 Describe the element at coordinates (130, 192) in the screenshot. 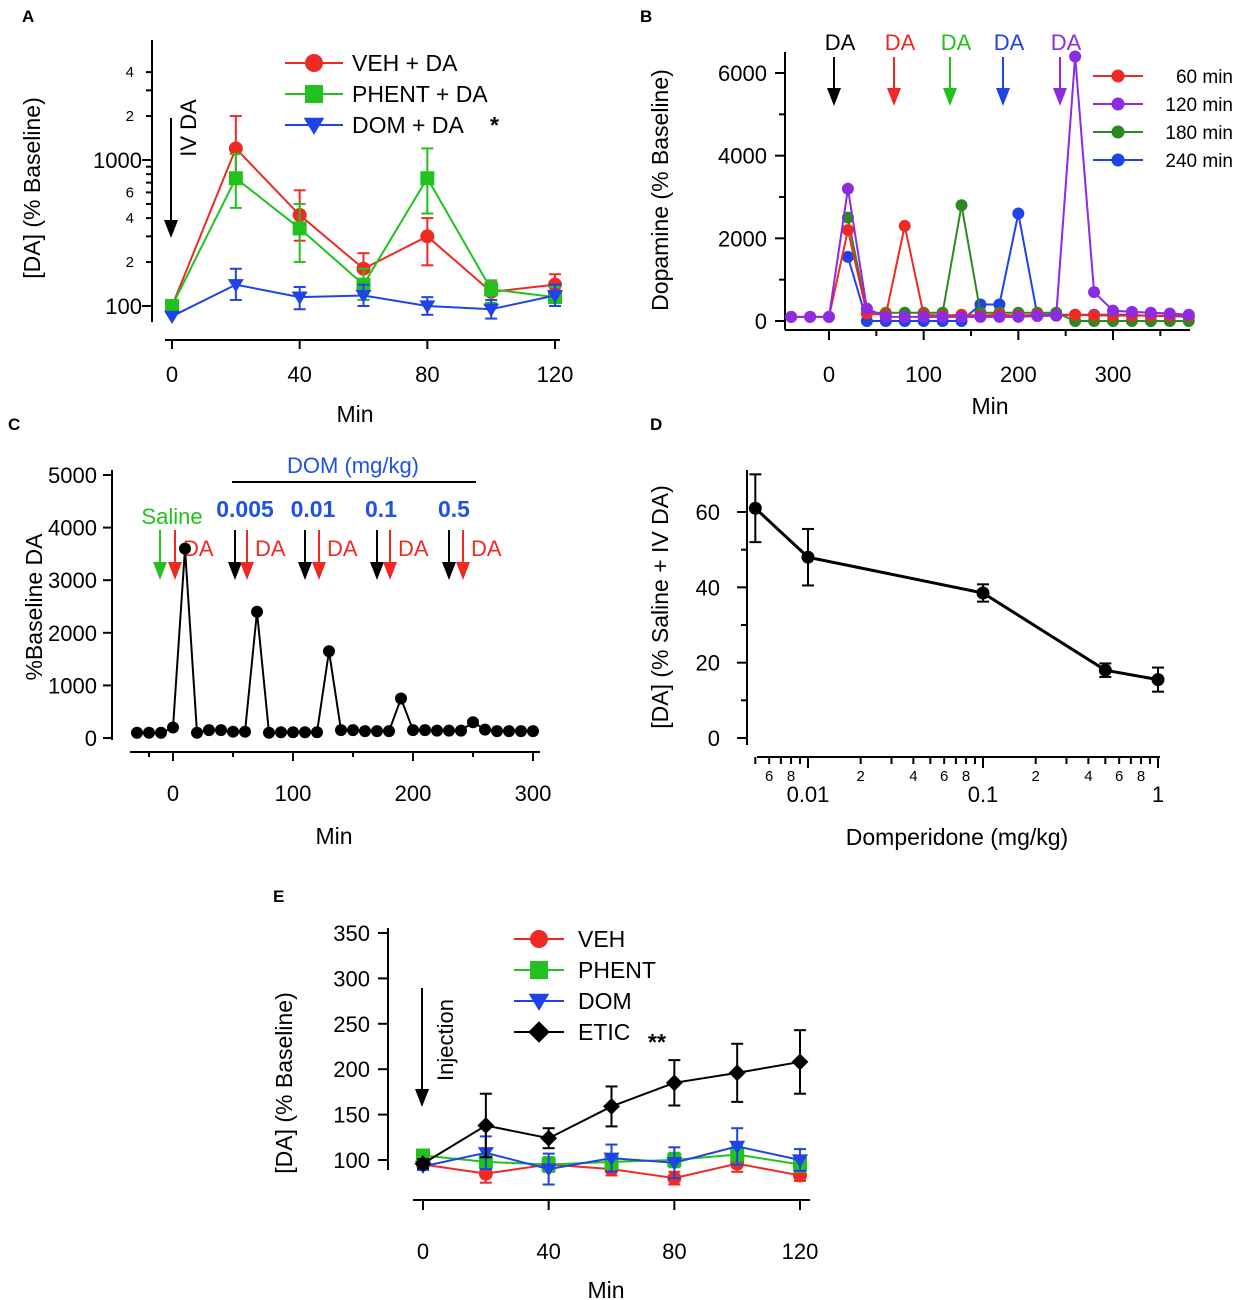

I see `panel-a-y-minor-tick-label: 6` at that location.